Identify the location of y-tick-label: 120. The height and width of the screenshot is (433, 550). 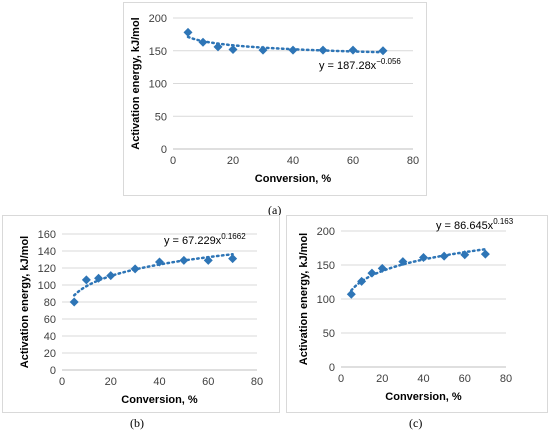
(47, 269).